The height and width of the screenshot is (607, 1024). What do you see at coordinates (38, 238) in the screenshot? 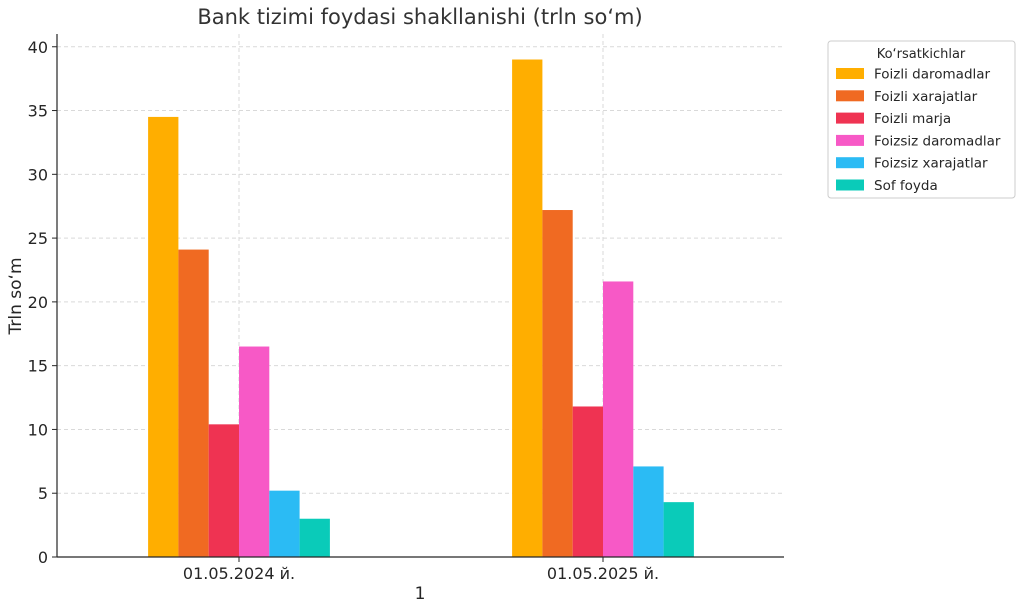
I see `y-tick-label: 25` at bounding box center [38, 238].